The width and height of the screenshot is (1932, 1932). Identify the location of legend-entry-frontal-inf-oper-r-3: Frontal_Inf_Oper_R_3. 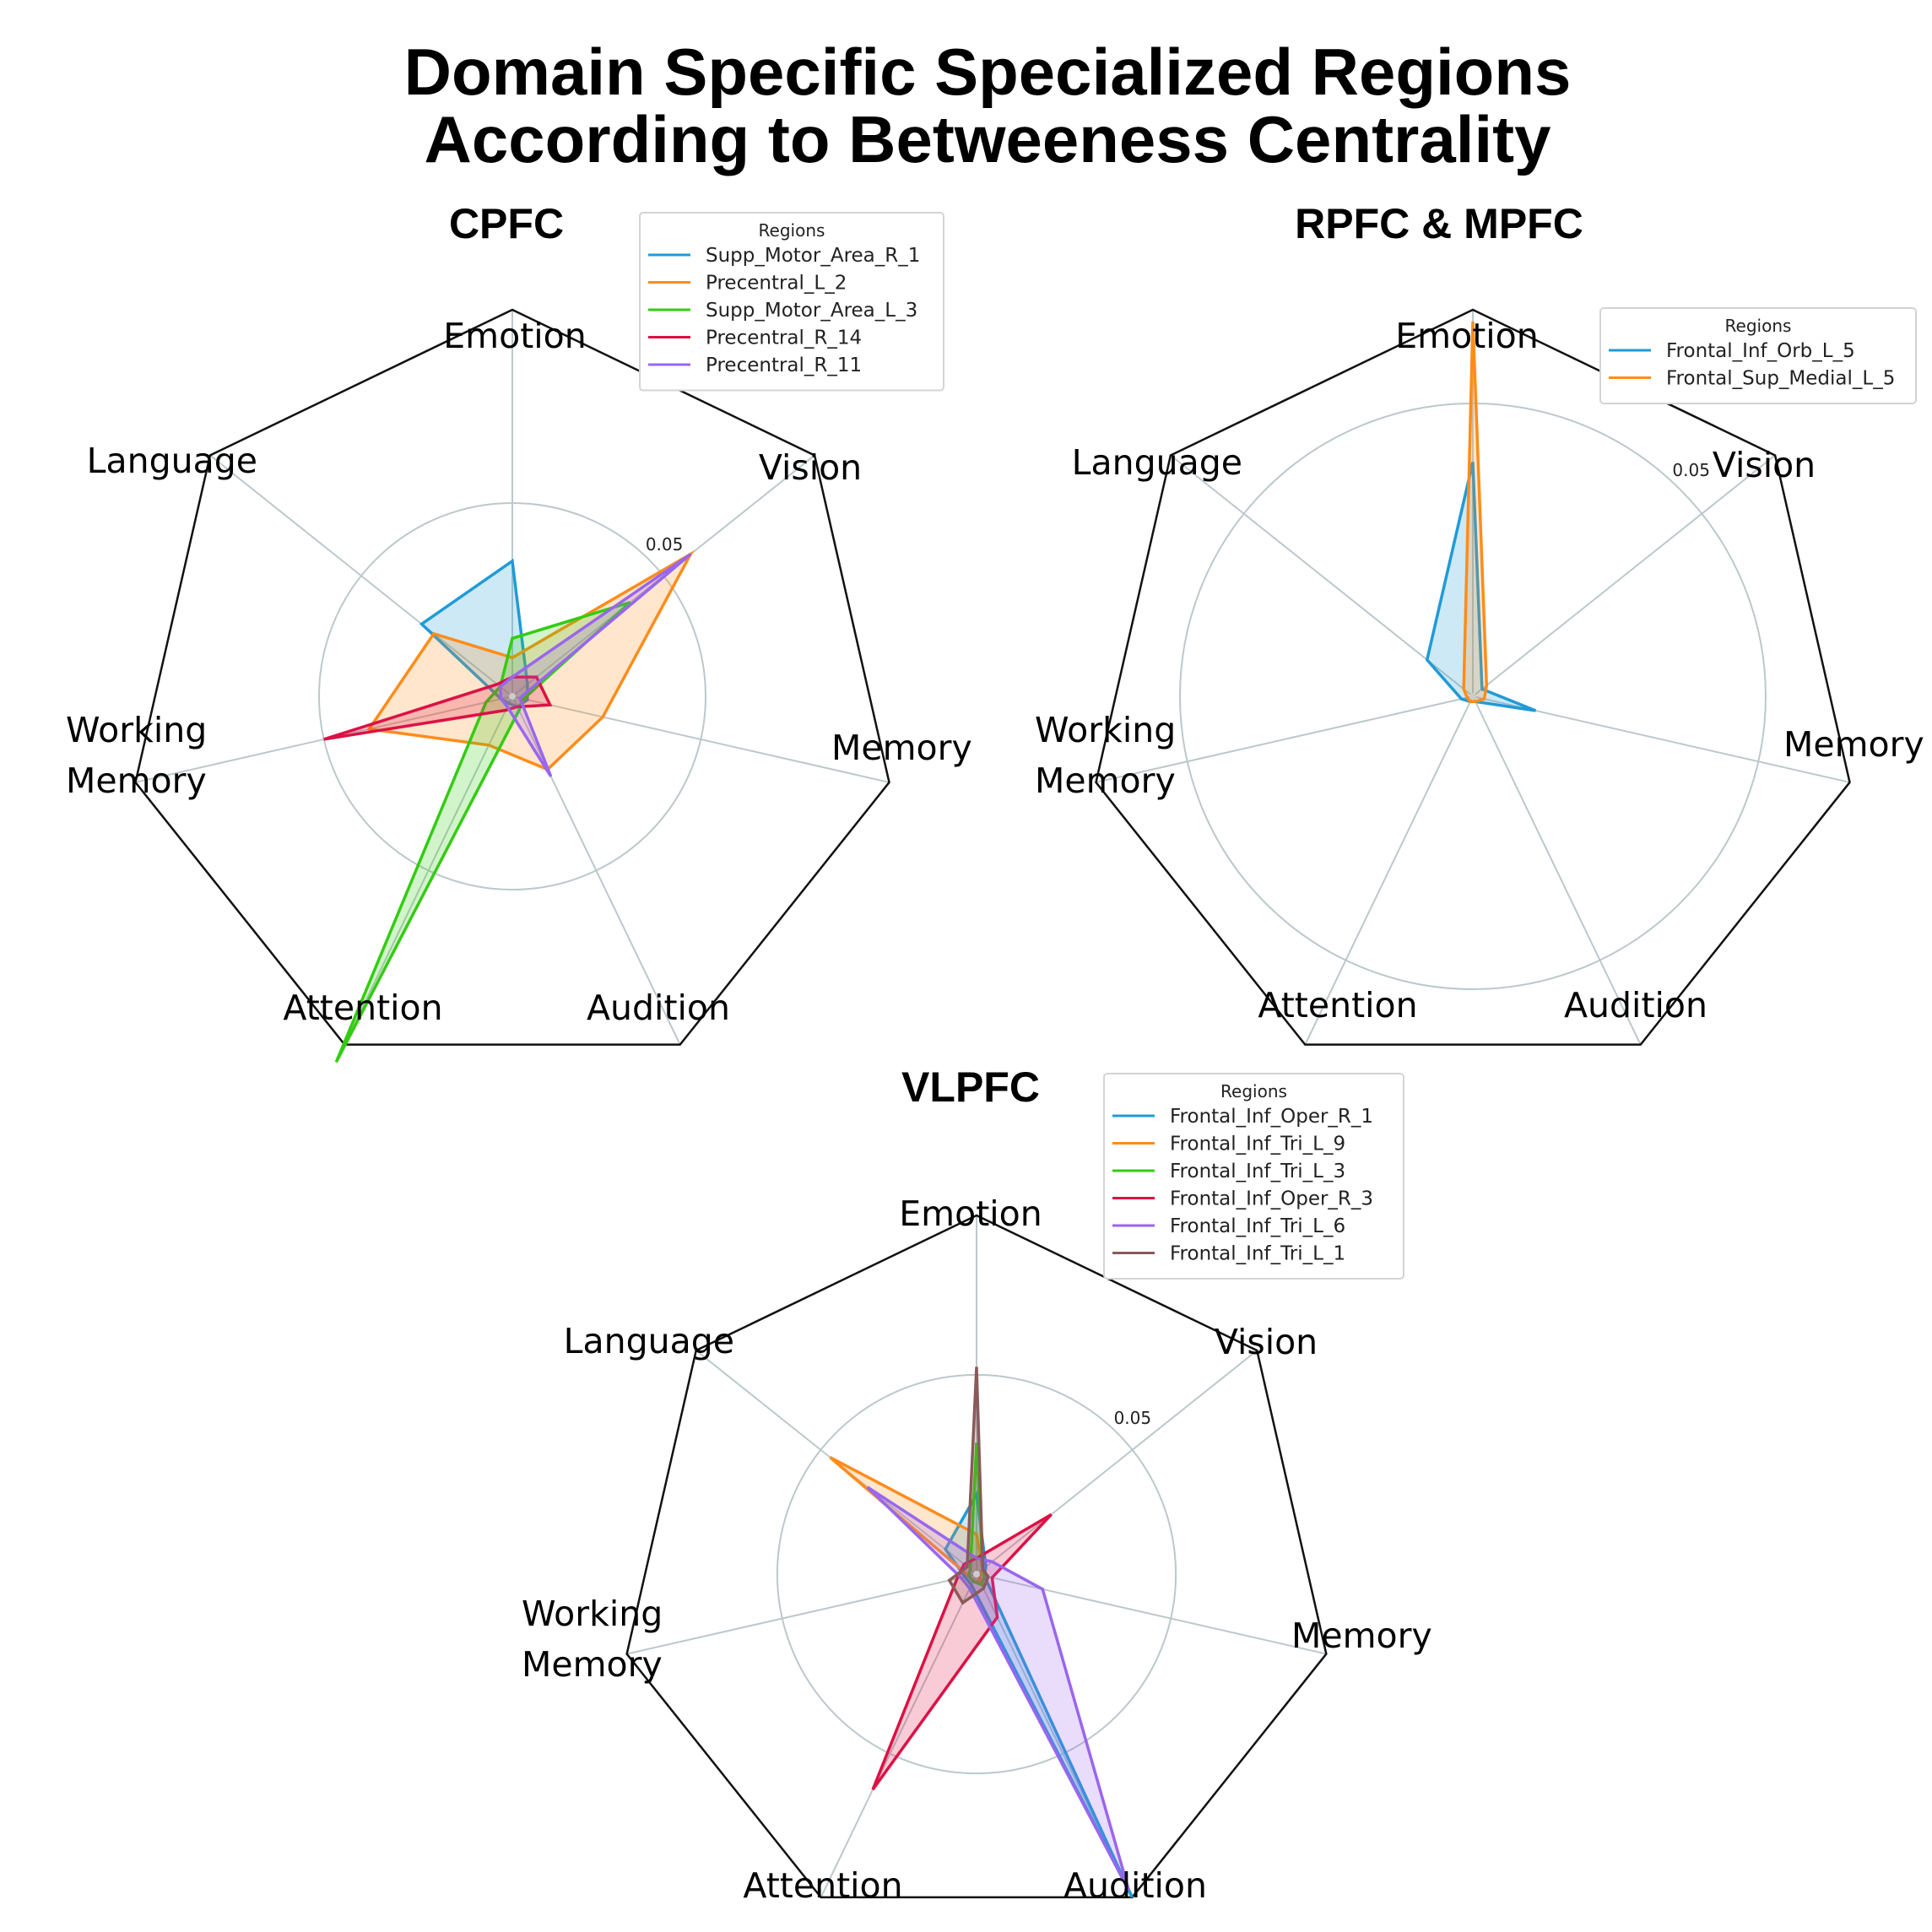
(1271, 1199).